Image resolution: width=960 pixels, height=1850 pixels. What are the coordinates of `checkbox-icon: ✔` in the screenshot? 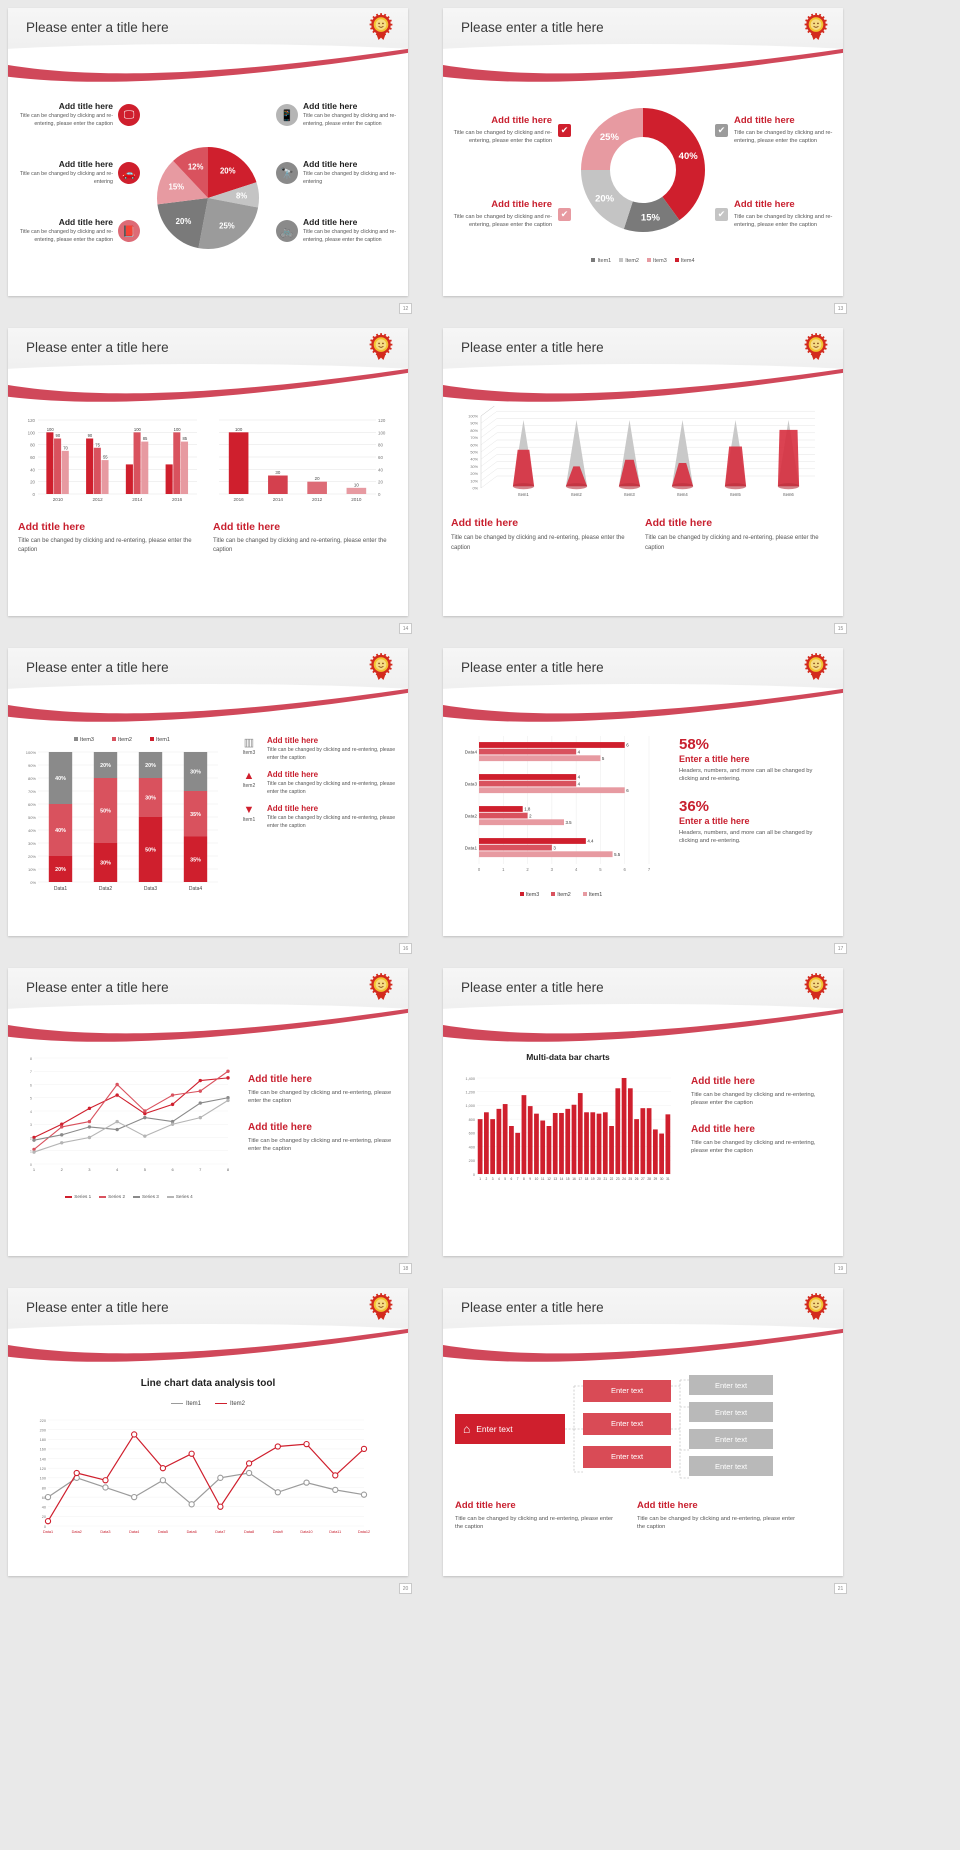 It's located at (564, 130).